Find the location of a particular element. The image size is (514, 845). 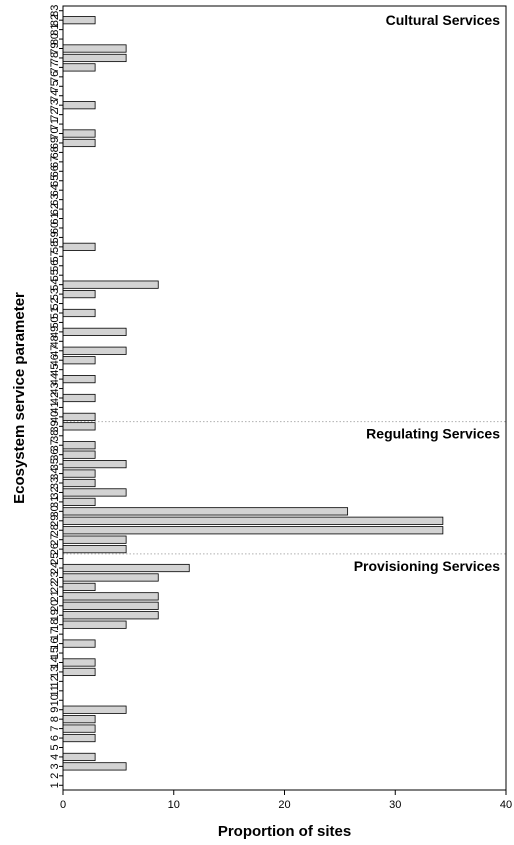

y-tick-label-36: 36 is located at coordinates (55, 455).